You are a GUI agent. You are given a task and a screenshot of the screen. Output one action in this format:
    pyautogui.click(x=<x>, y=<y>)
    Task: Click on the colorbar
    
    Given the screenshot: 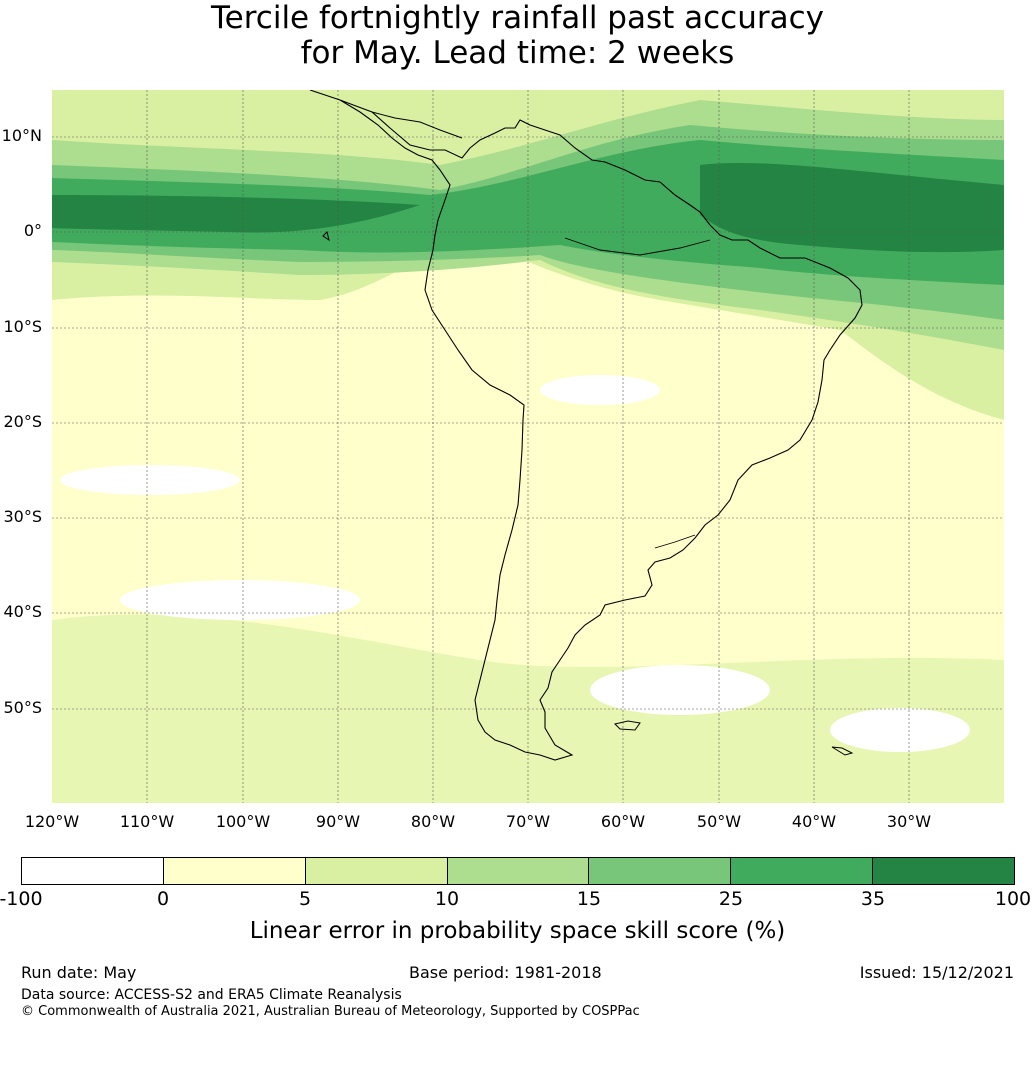 What is the action you would take?
    pyautogui.click(x=518, y=871)
    